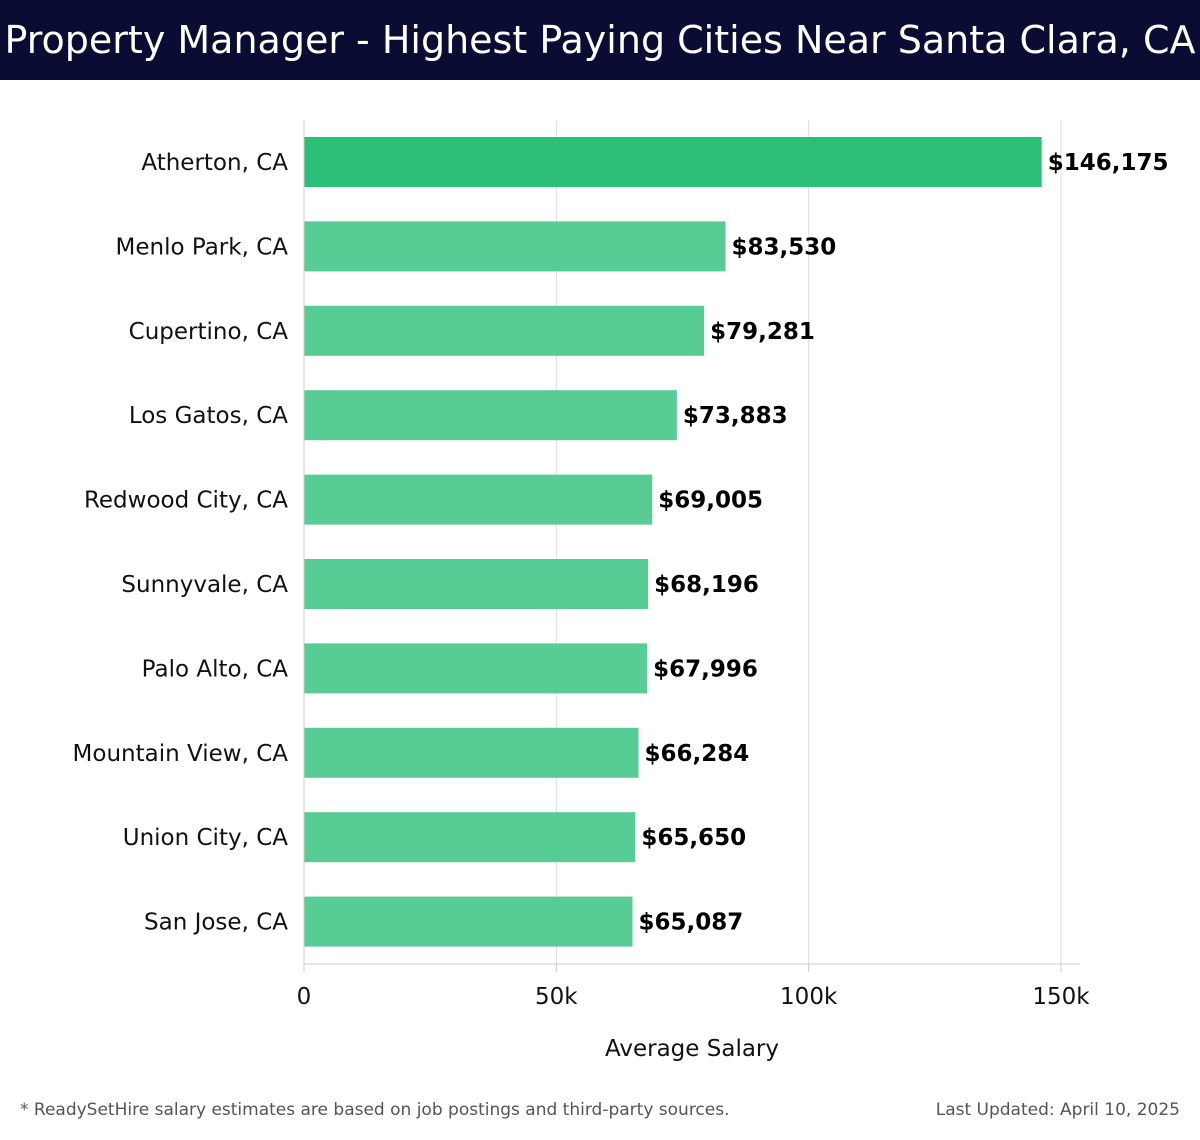 This screenshot has height=1140, width=1200. I want to click on value-label: $79,281, so click(762, 332).